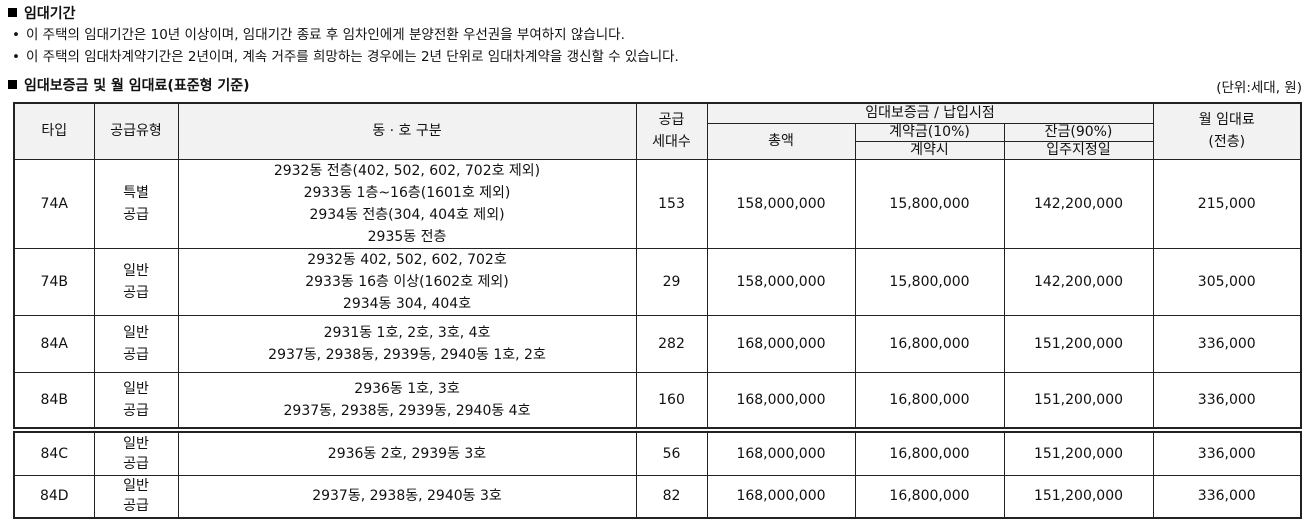 The image size is (1316, 528). I want to click on cell-line: 특별, so click(136, 192).